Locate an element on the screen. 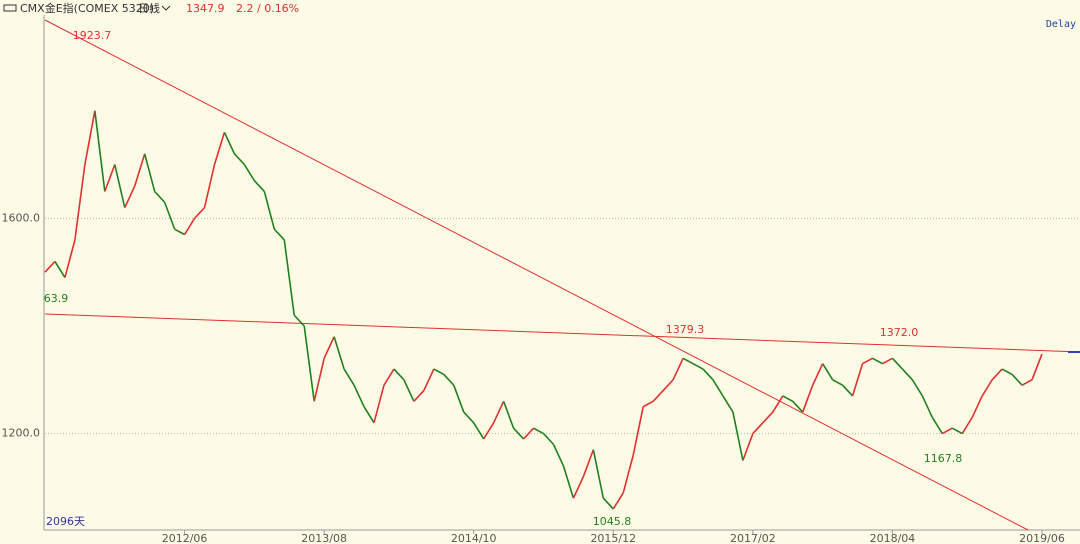 The image size is (1080, 544). dropdown-arrow is located at coordinates (166, 8).